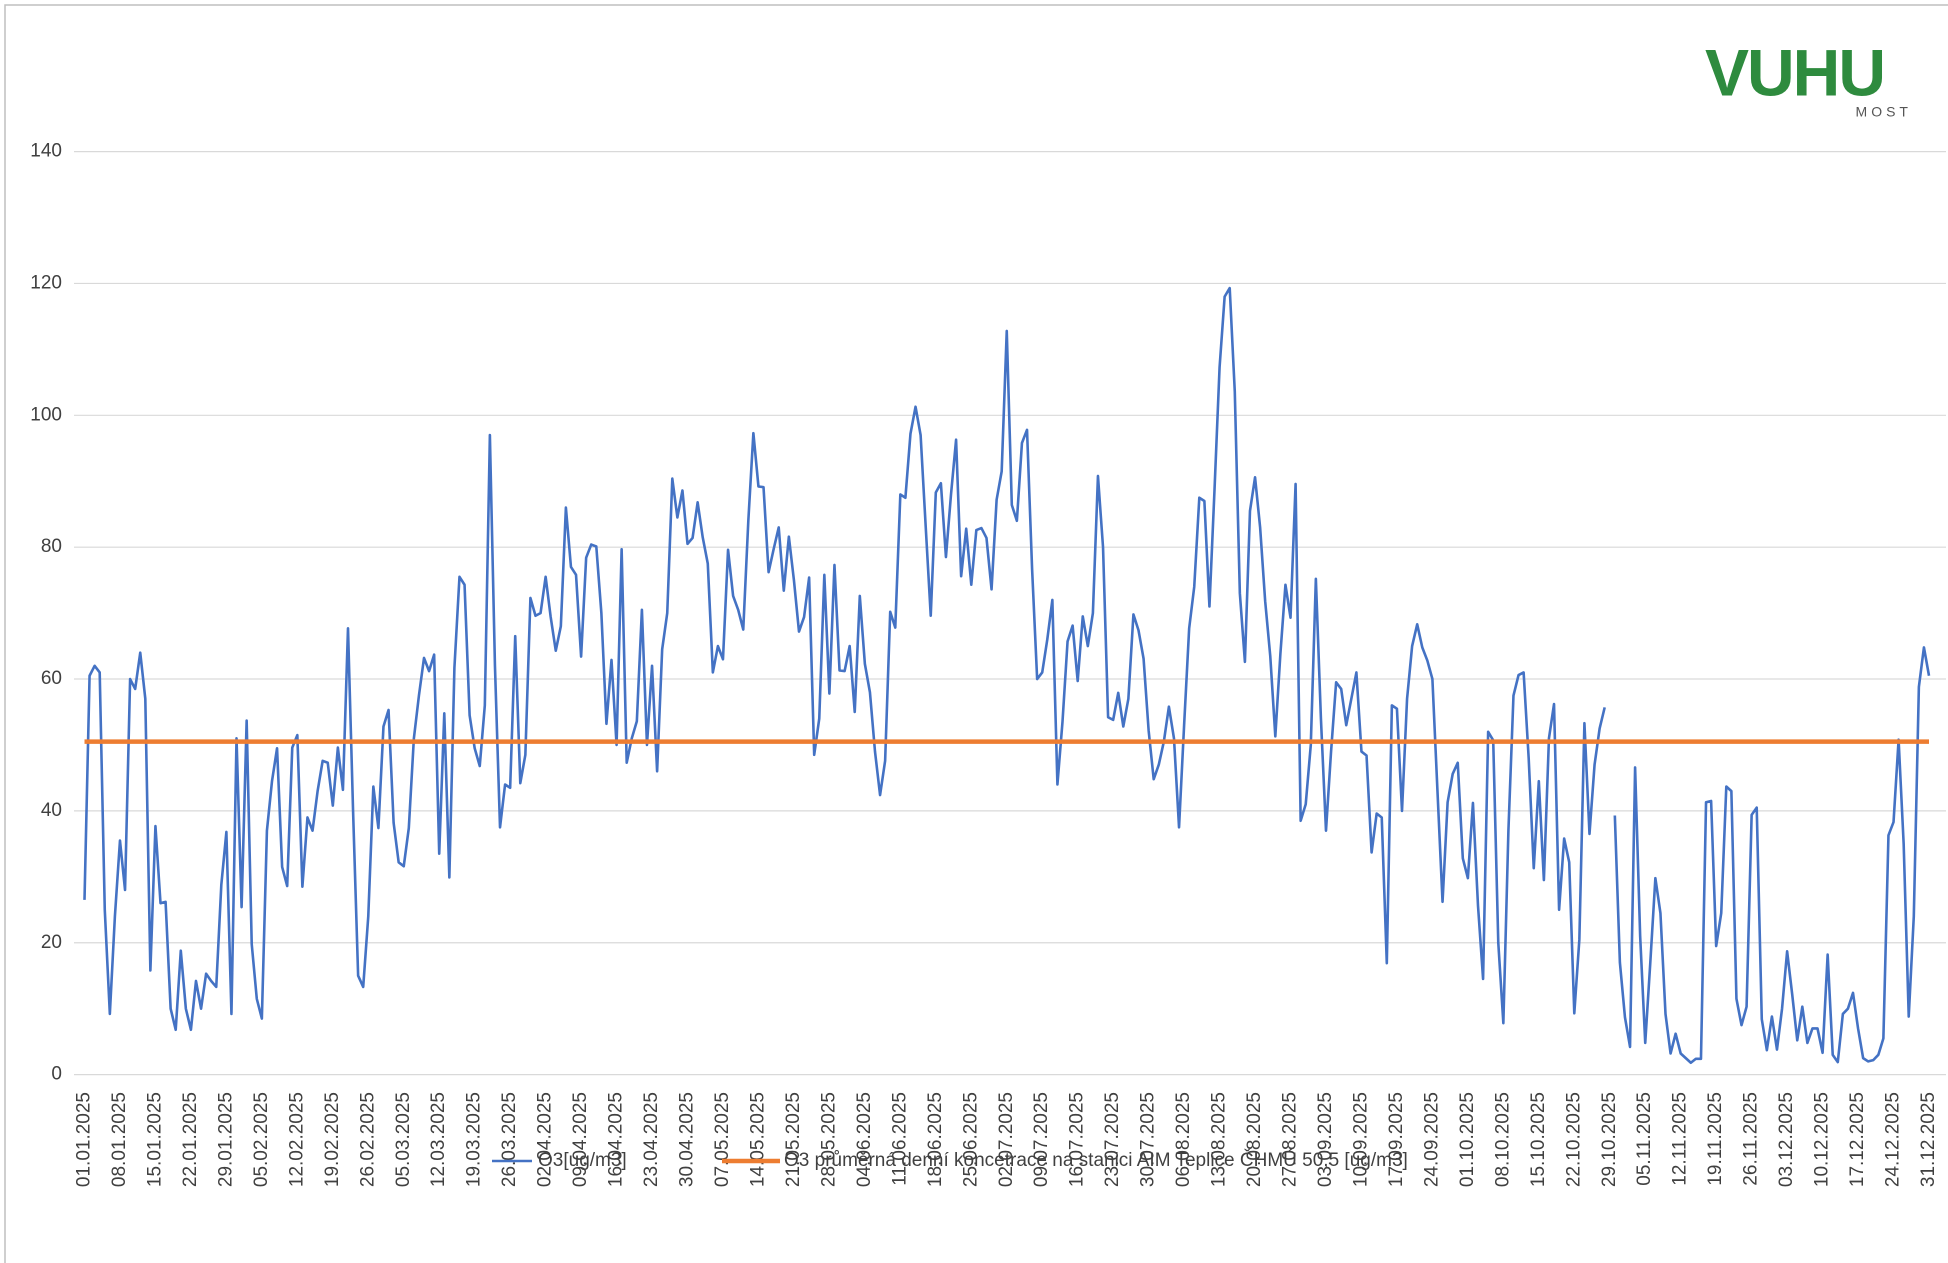  Describe the element at coordinates (1857, 1139) in the screenshot. I see `x-tick-label: 17.12.2025` at that location.